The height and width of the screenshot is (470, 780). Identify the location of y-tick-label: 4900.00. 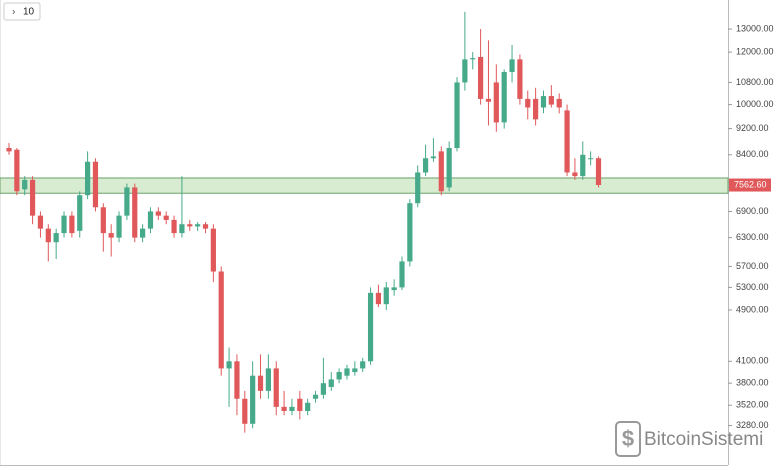
(752, 309).